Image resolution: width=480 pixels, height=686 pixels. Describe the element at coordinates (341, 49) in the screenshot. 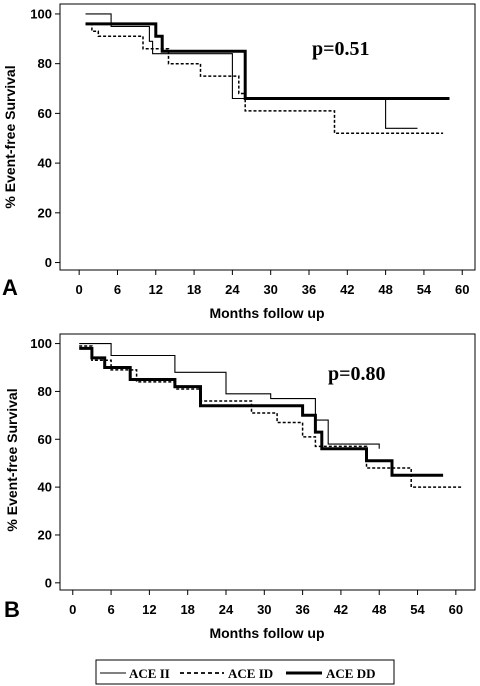

I see `p-value-annotation: p=0.51` at that location.